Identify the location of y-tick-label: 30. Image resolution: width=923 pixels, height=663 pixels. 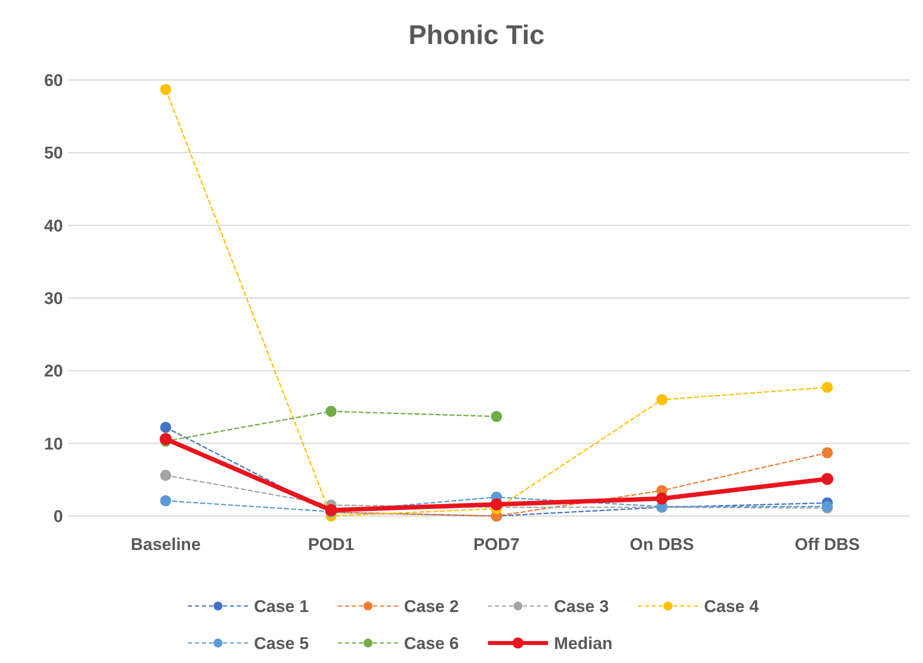
(53, 298).